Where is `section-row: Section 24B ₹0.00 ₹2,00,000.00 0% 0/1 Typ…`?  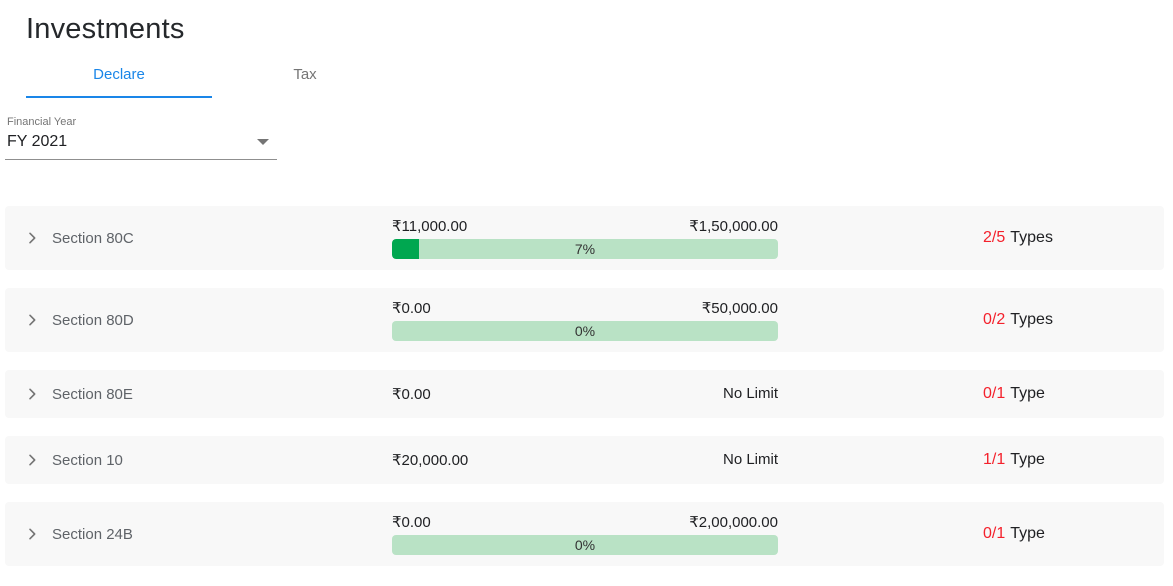
section-row: Section 24B ₹0.00 ₹2,00,000.00 0% 0/1 Typ… is located at coordinates (584, 534).